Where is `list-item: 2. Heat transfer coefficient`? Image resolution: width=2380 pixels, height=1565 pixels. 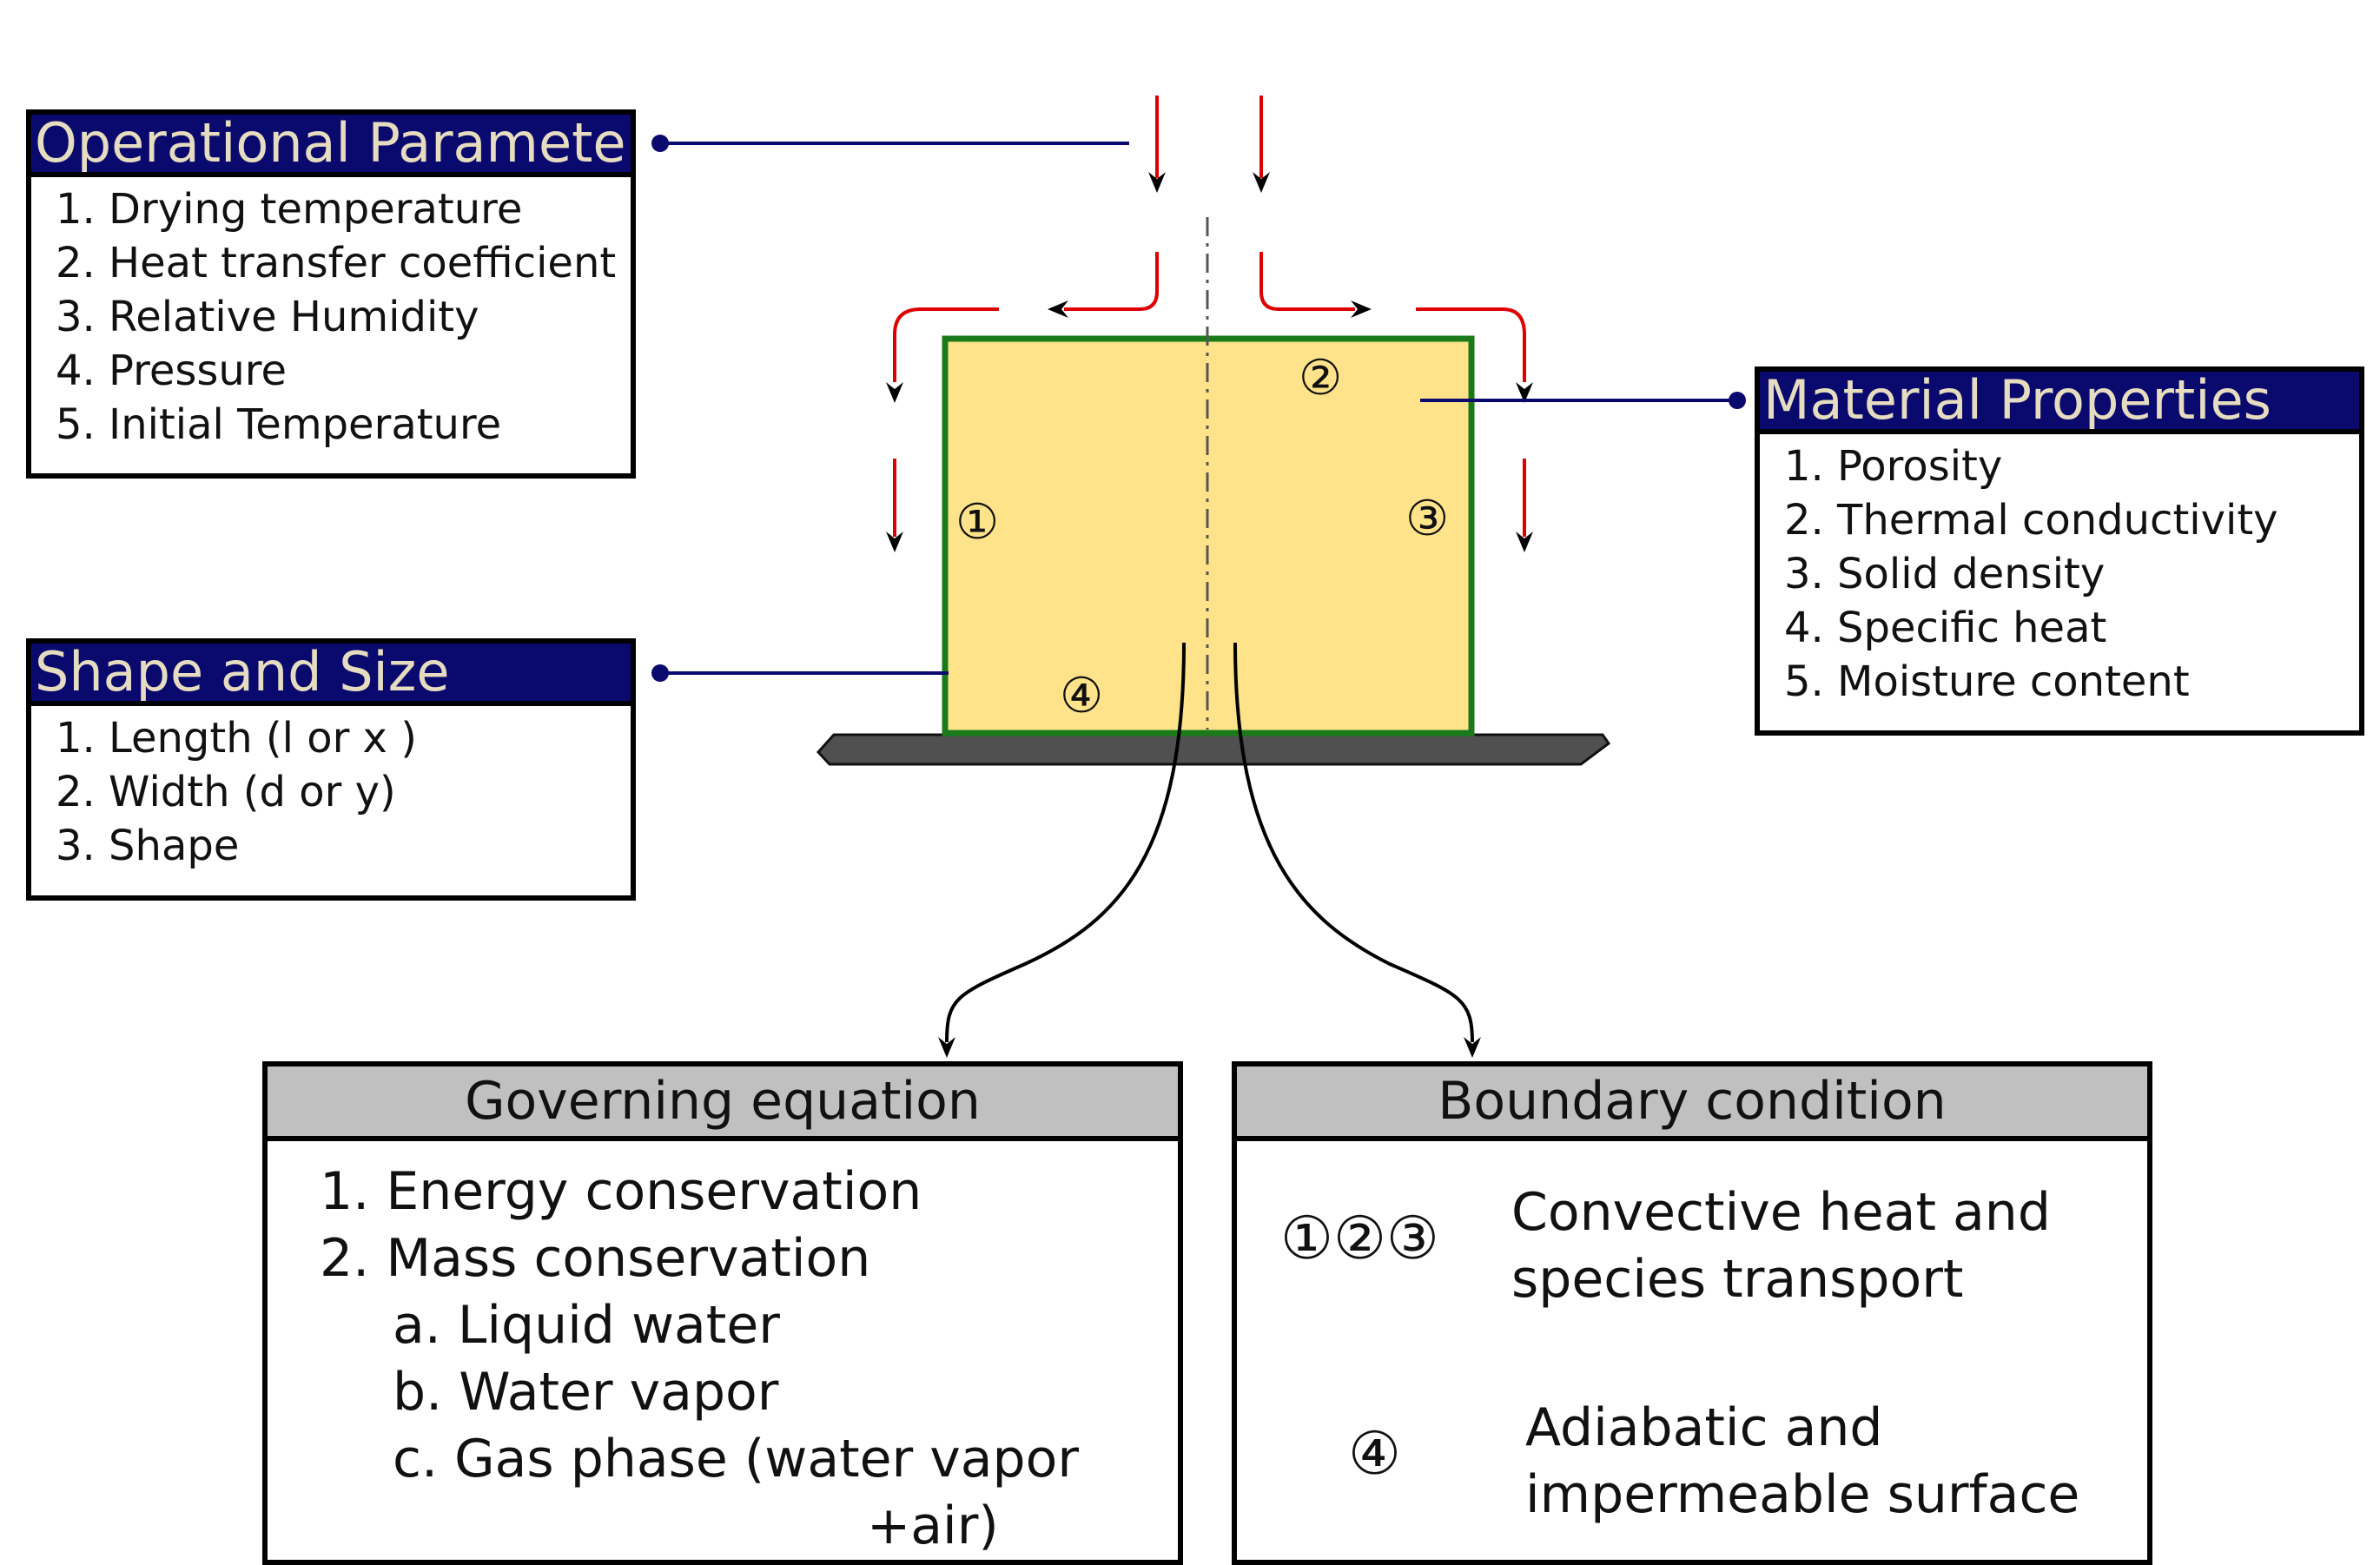
list-item: 2. Heat transfer coefficient is located at coordinates (336, 263).